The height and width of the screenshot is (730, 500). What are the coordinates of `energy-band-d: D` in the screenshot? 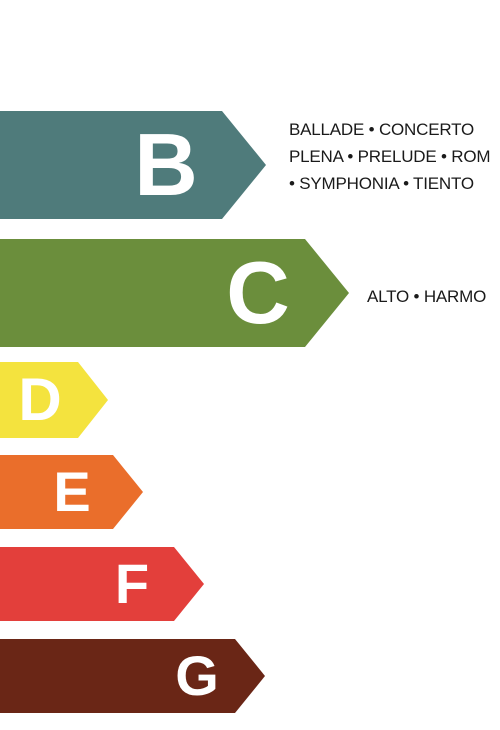 It's located at (54, 400).